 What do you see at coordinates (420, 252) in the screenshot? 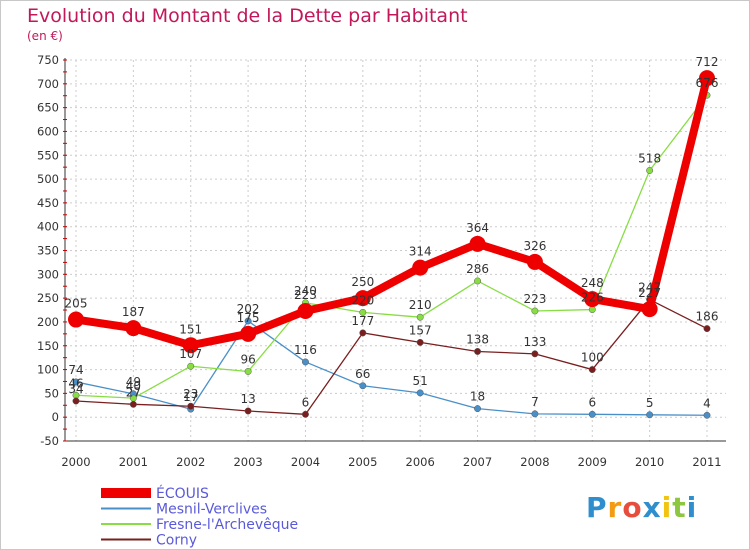
I see `data-label: 314` at bounding box center [420, 252].